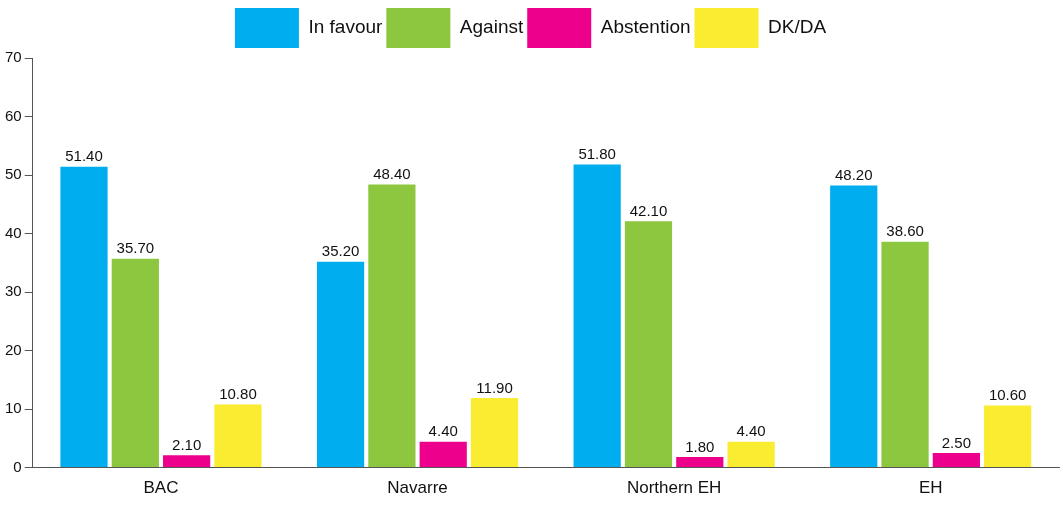 This screenshot has height=506, width=1061. Describe the element at coordinates (853, 175) in the screenshot. I see `data-label: 48.20` at that location.